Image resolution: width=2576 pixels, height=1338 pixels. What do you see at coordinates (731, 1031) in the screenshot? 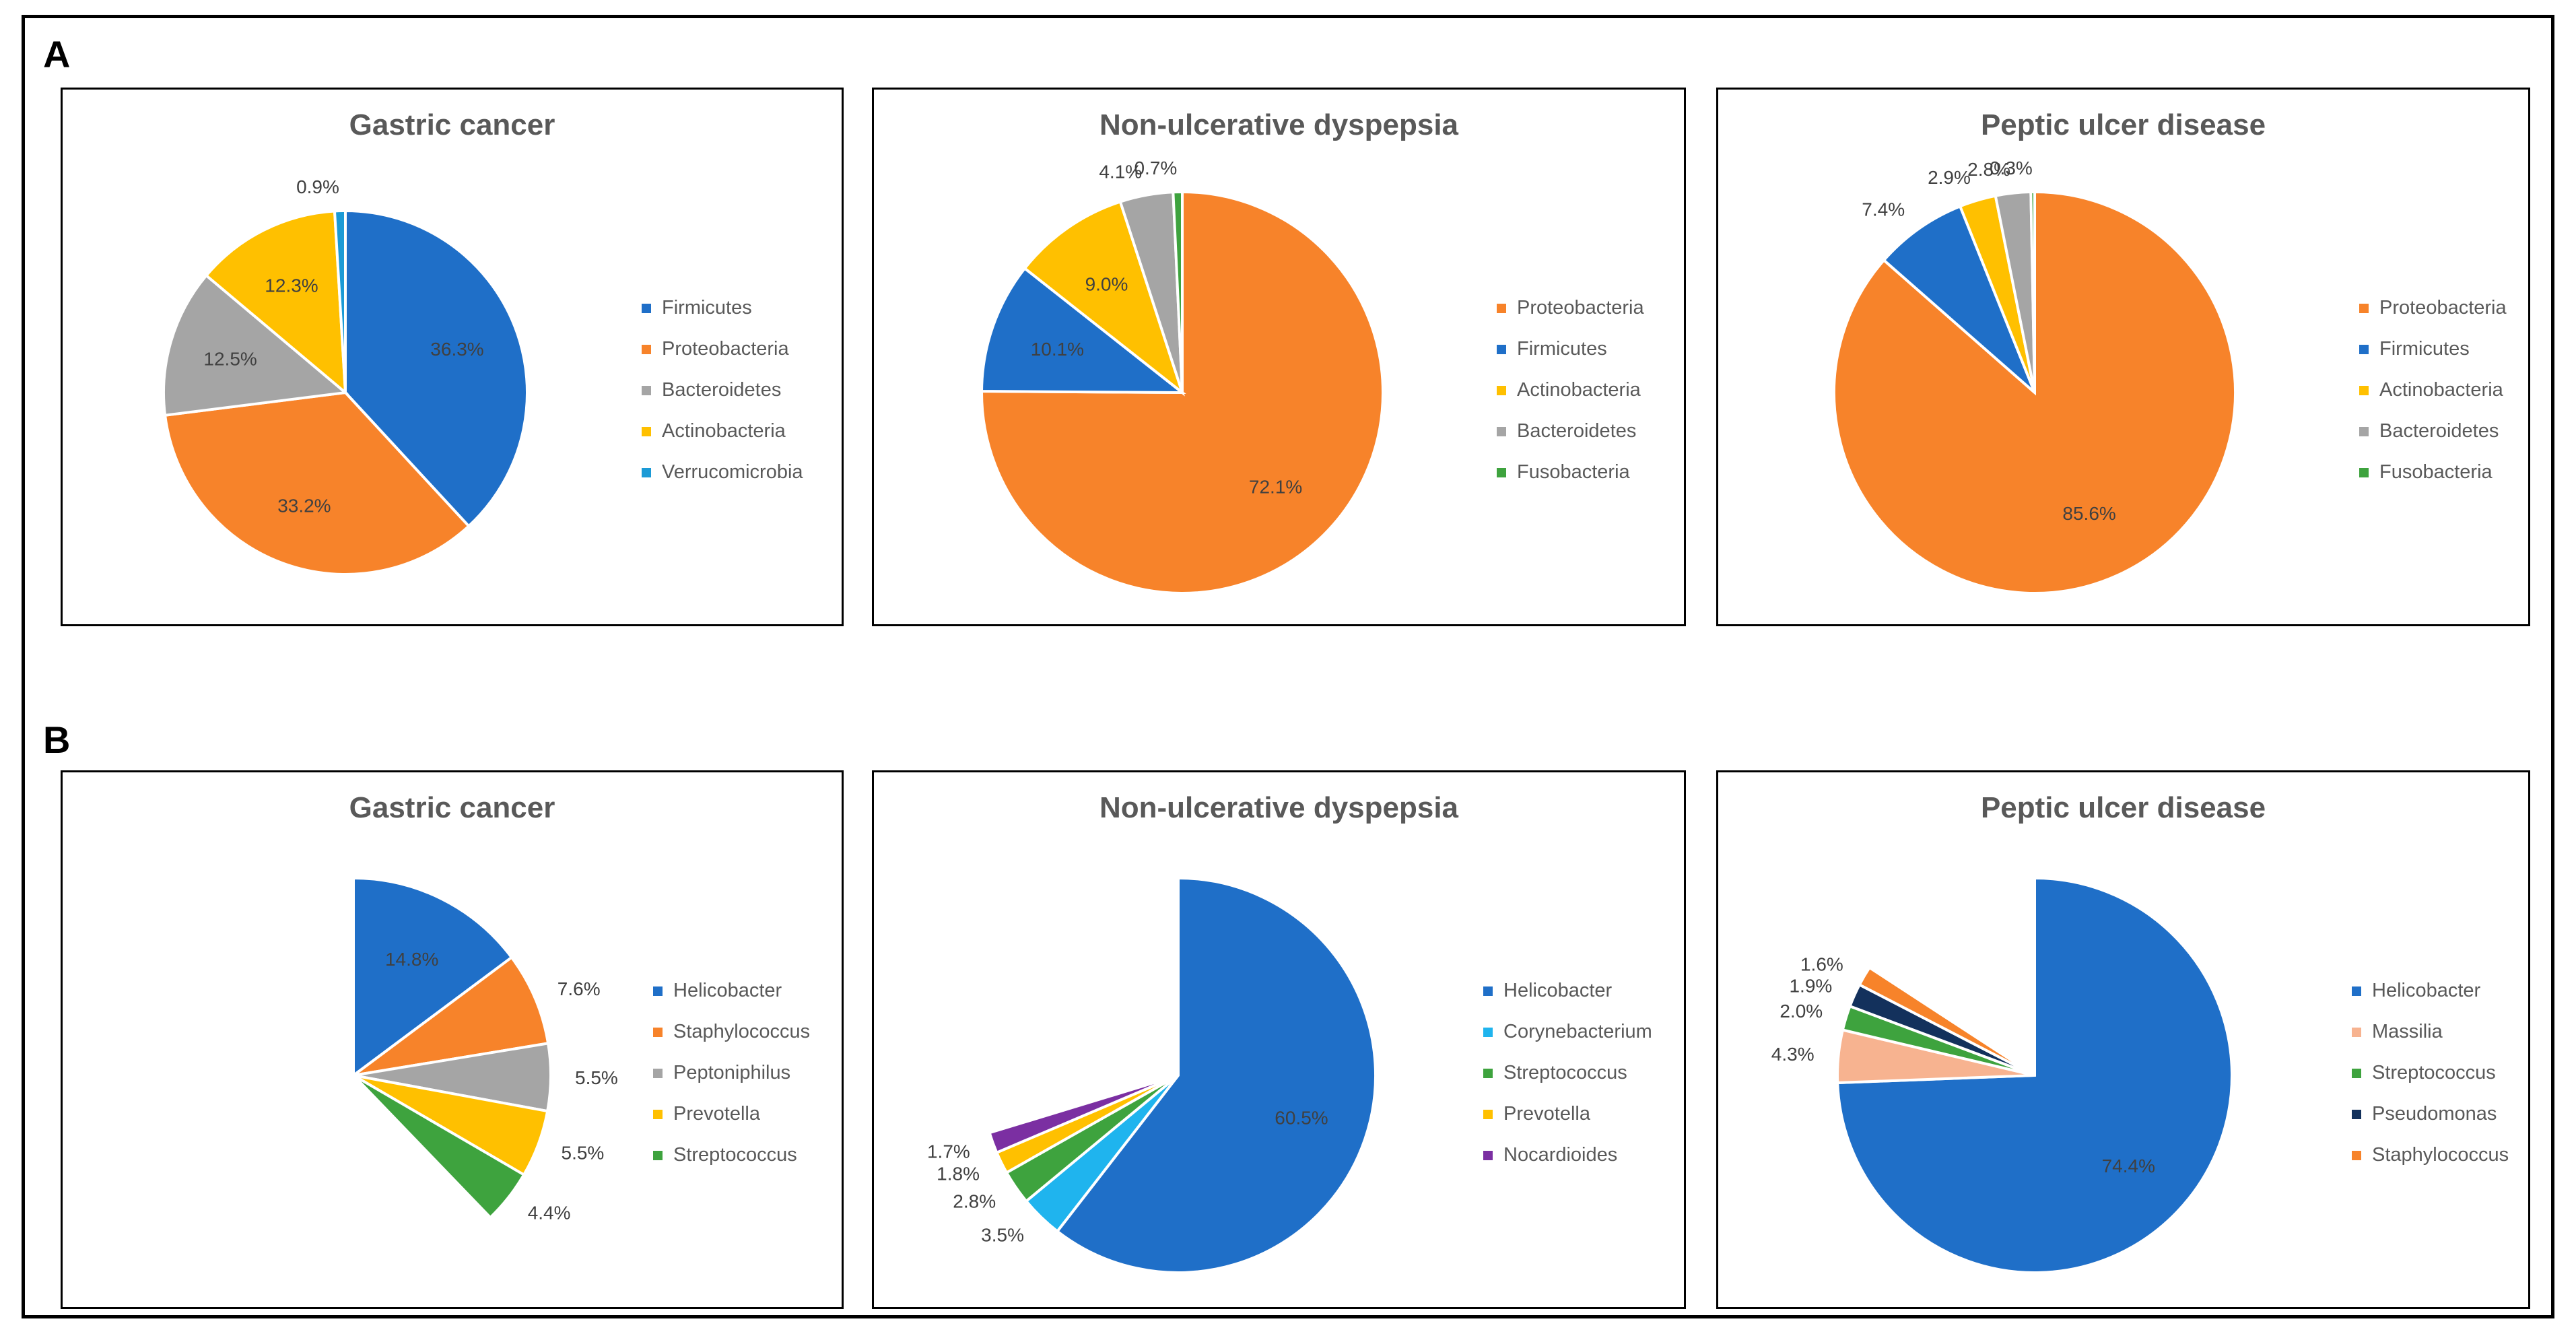
I see `legend-item-staphylococcus: Staphylococcus` at bounding box center [731, 1031].